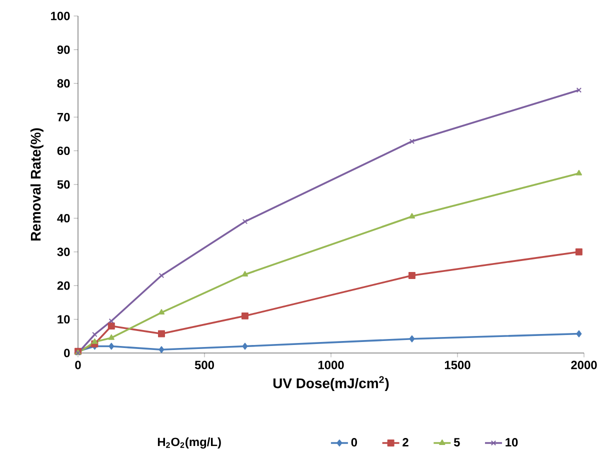 The width and height of the screenshot is (606, 459). What do you see at coordinates (63, 117) in the screenshot?
I see `y-tick-label: 70` at bounding box center [63, 117].